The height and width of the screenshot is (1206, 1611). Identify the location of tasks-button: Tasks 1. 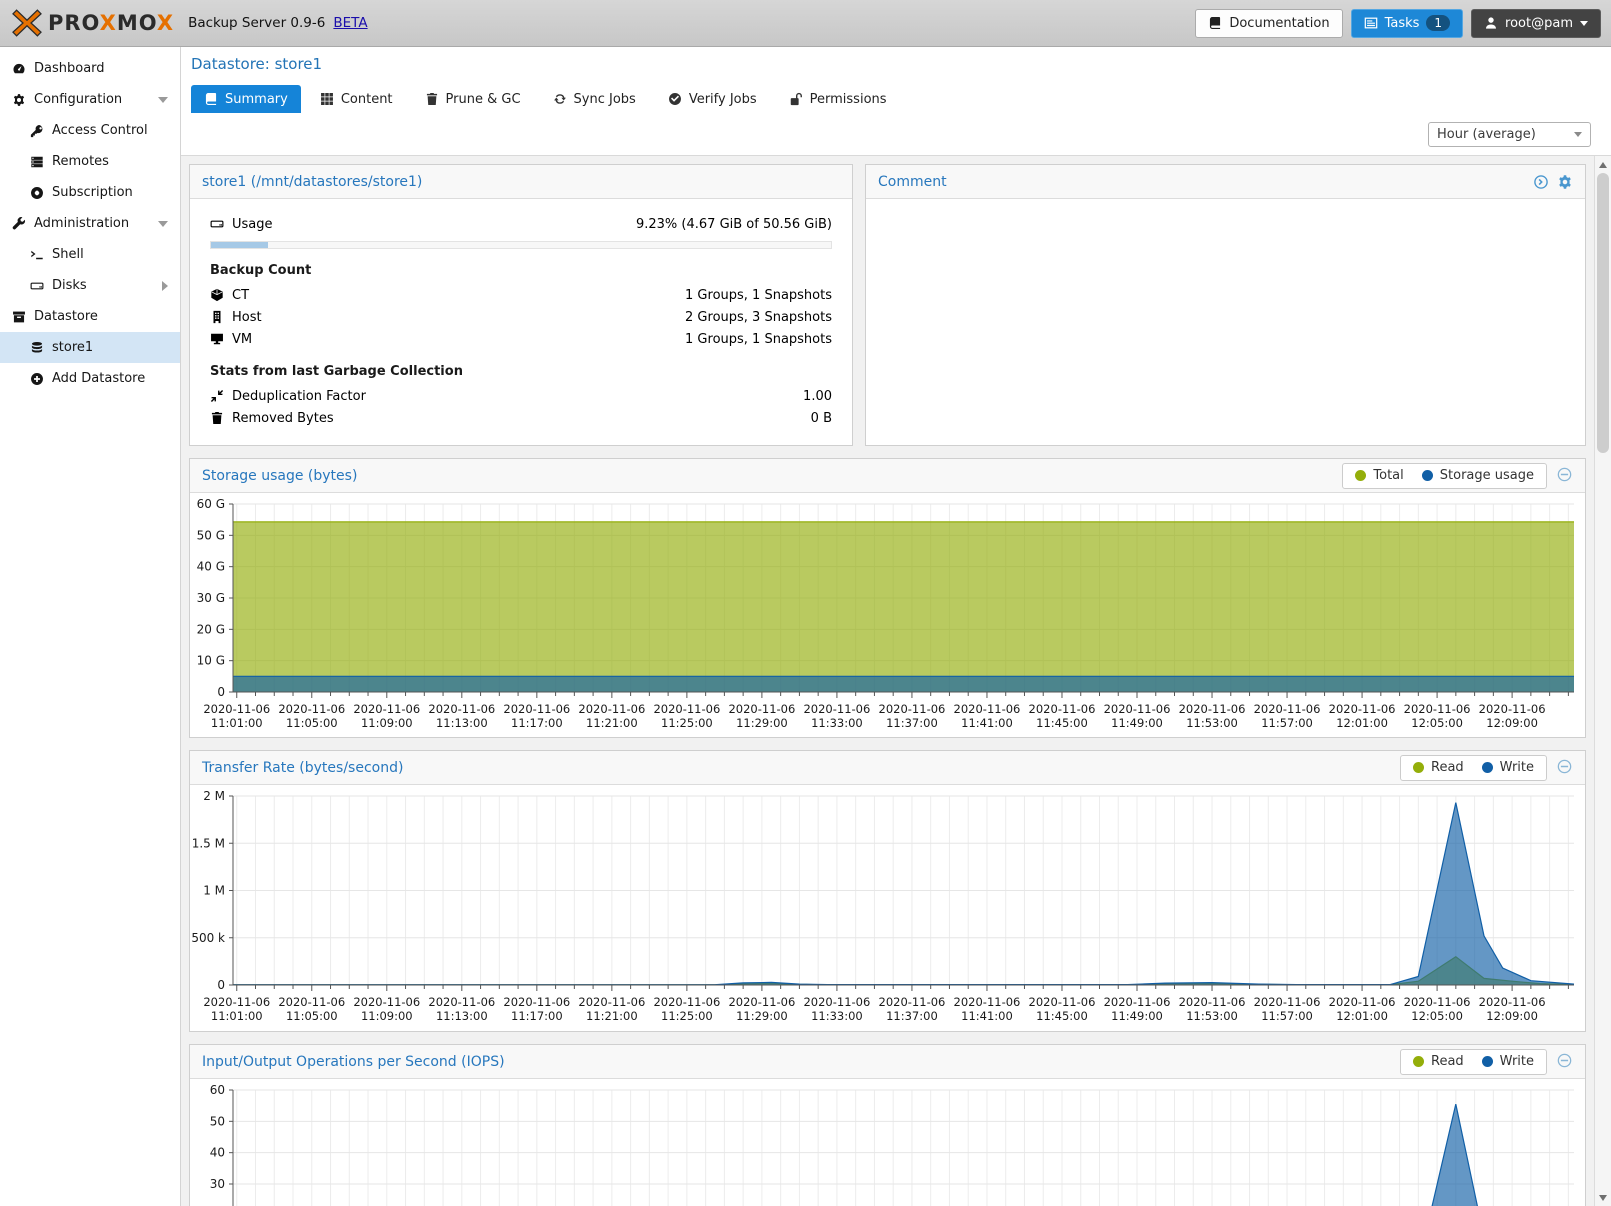
(1407, 23).